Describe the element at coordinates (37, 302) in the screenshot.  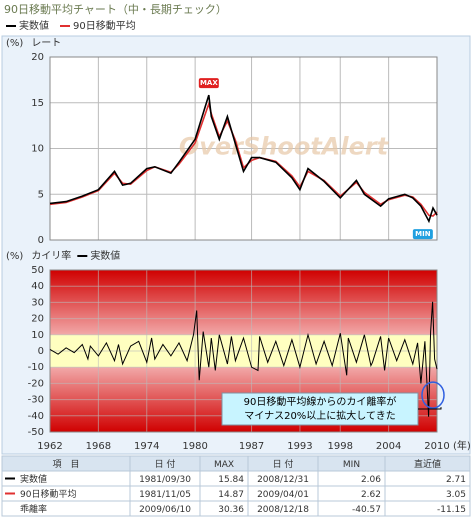
I see `y-tick-label: 30` at that location.